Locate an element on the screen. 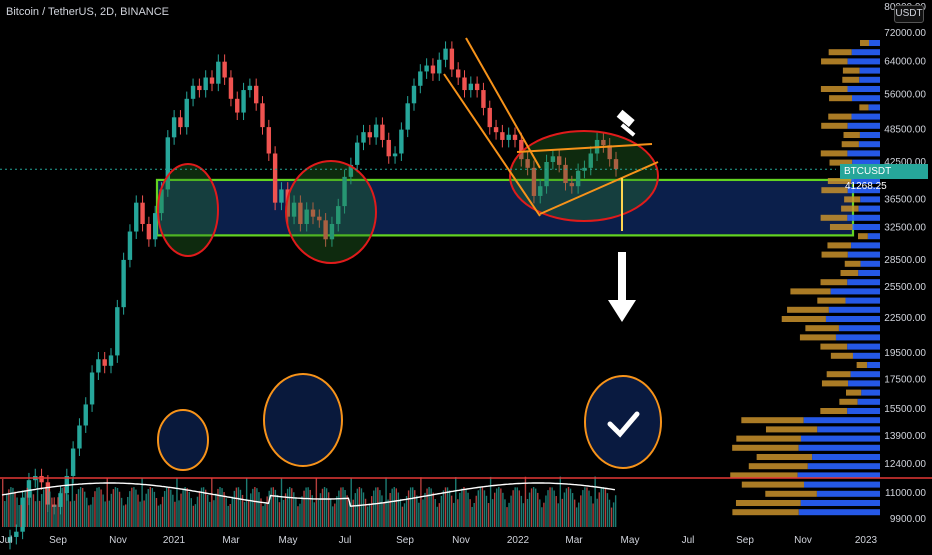  price-tick-label: 48500.00 is located at coordinates (905, 130).